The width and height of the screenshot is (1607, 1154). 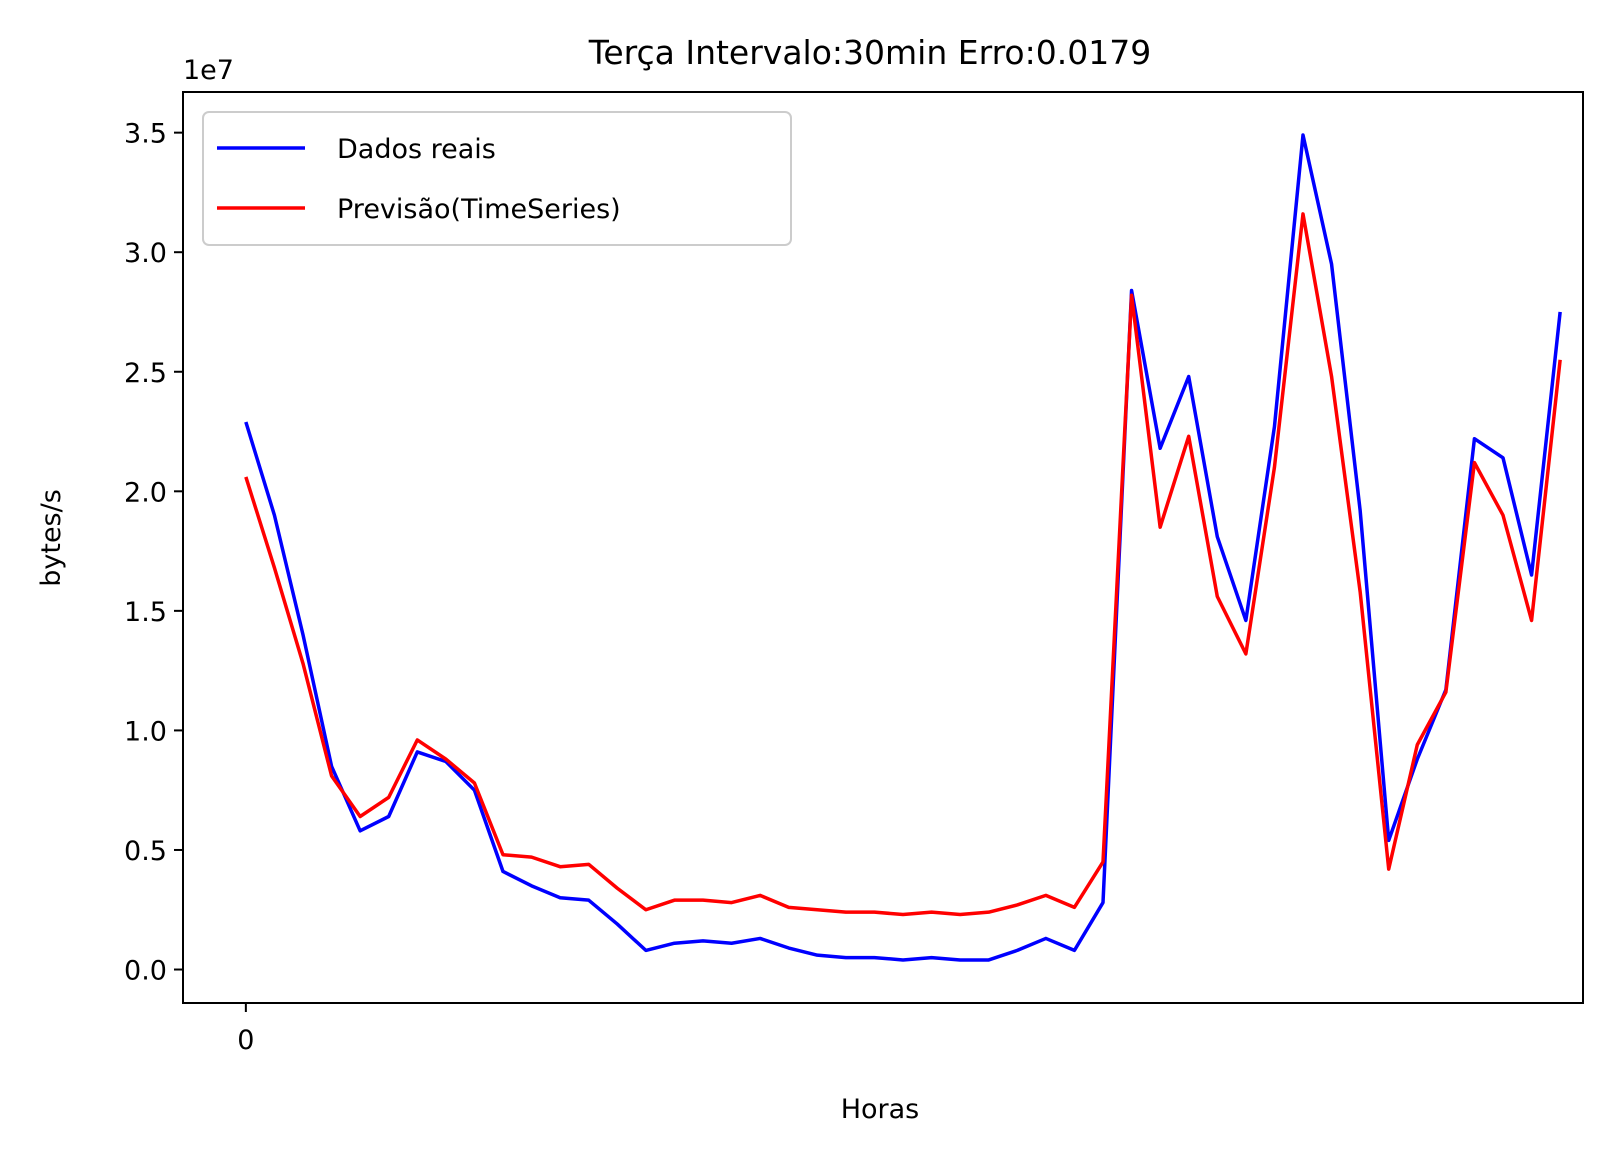 What do you see at coordinates (145, 731) in the screenshot?
I see `y-tick-label: 1.0` at bounding box center [145, 731].